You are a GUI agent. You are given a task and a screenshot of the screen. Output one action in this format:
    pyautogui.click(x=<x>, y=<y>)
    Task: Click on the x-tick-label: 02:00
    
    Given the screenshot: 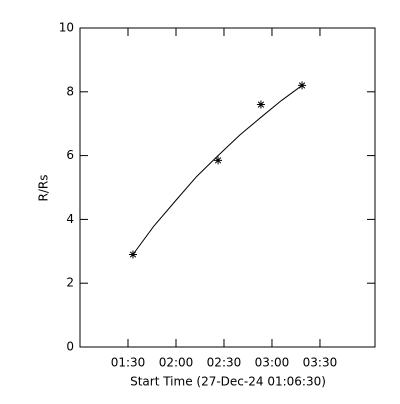 What is the action you would take?
    pyautogui.click(x=176, y=363)
    